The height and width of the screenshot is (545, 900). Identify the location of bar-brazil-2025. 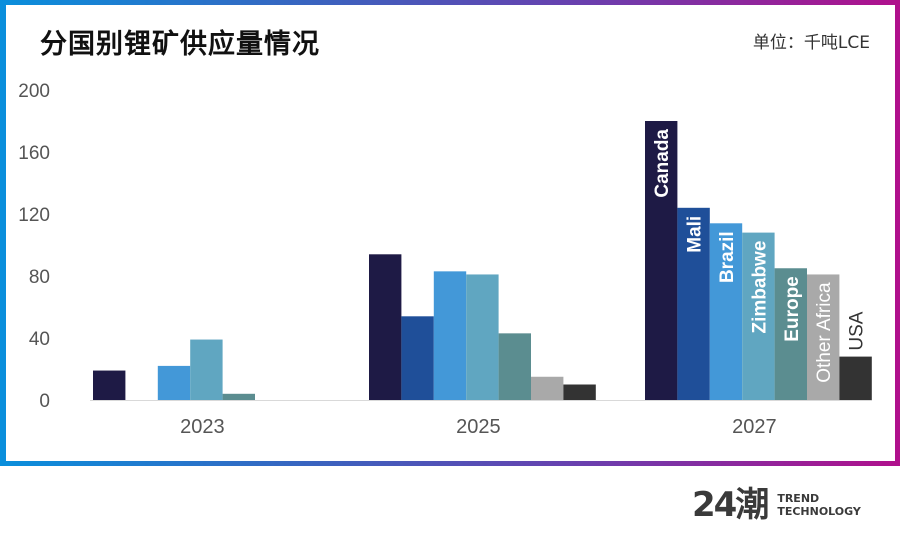
(450, 335).